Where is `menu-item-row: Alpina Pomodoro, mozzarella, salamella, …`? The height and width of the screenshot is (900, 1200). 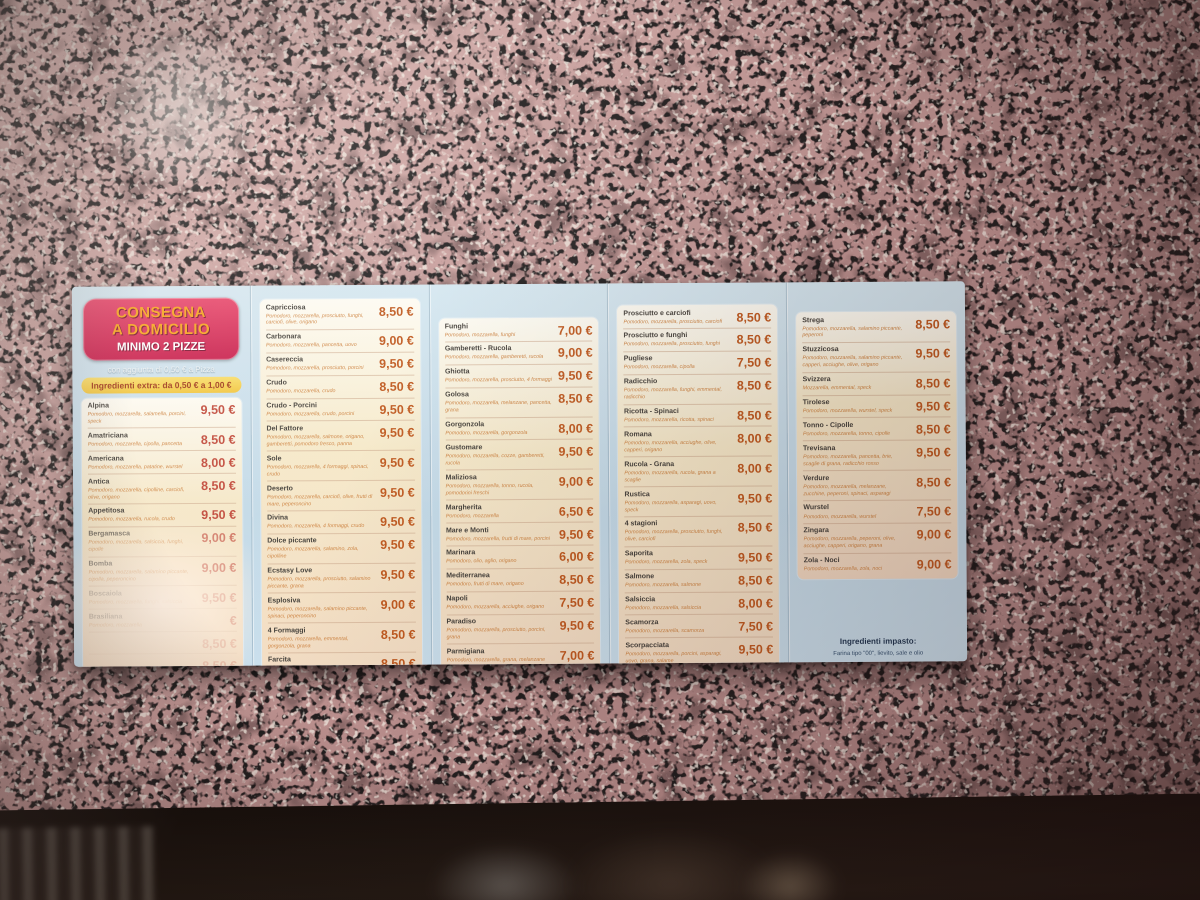
menu-item-row: Alpina Pomodoro, mozzarella, salamella, … is located at coordinates (161, 413).